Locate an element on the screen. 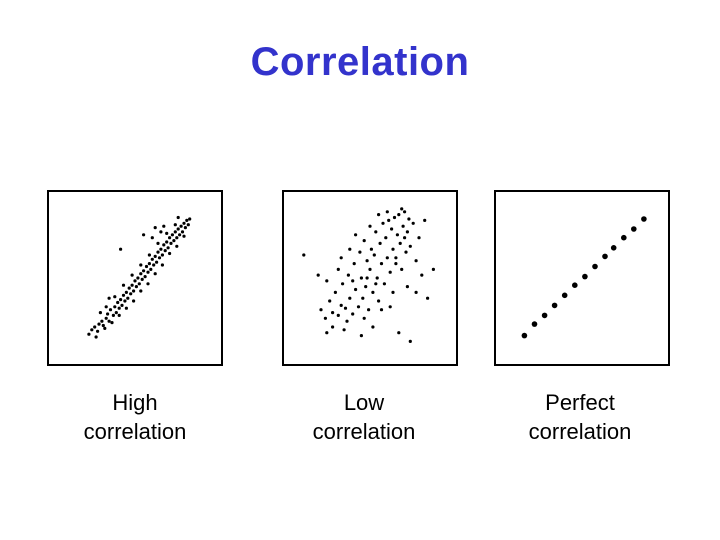 The width and height of the screenshot is (720, 540). scatter-plot-high is located at coordinates (139, 277).